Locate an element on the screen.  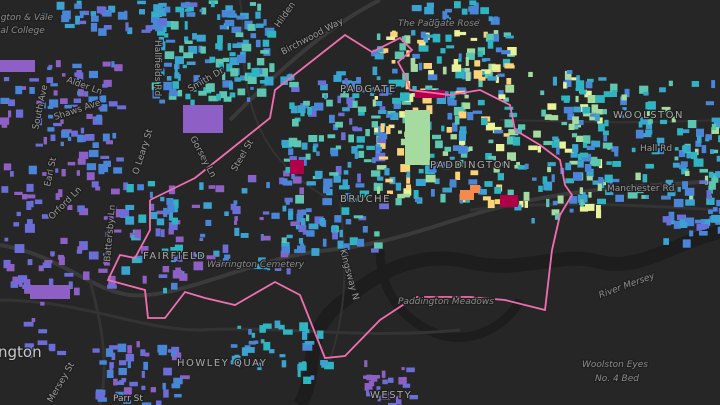
label-steel-st: Steel St is located at coordinates (243, 156).